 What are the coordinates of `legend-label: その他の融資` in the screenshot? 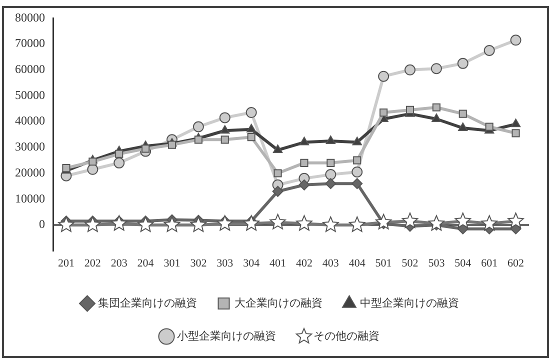 It's located at (347, 336).